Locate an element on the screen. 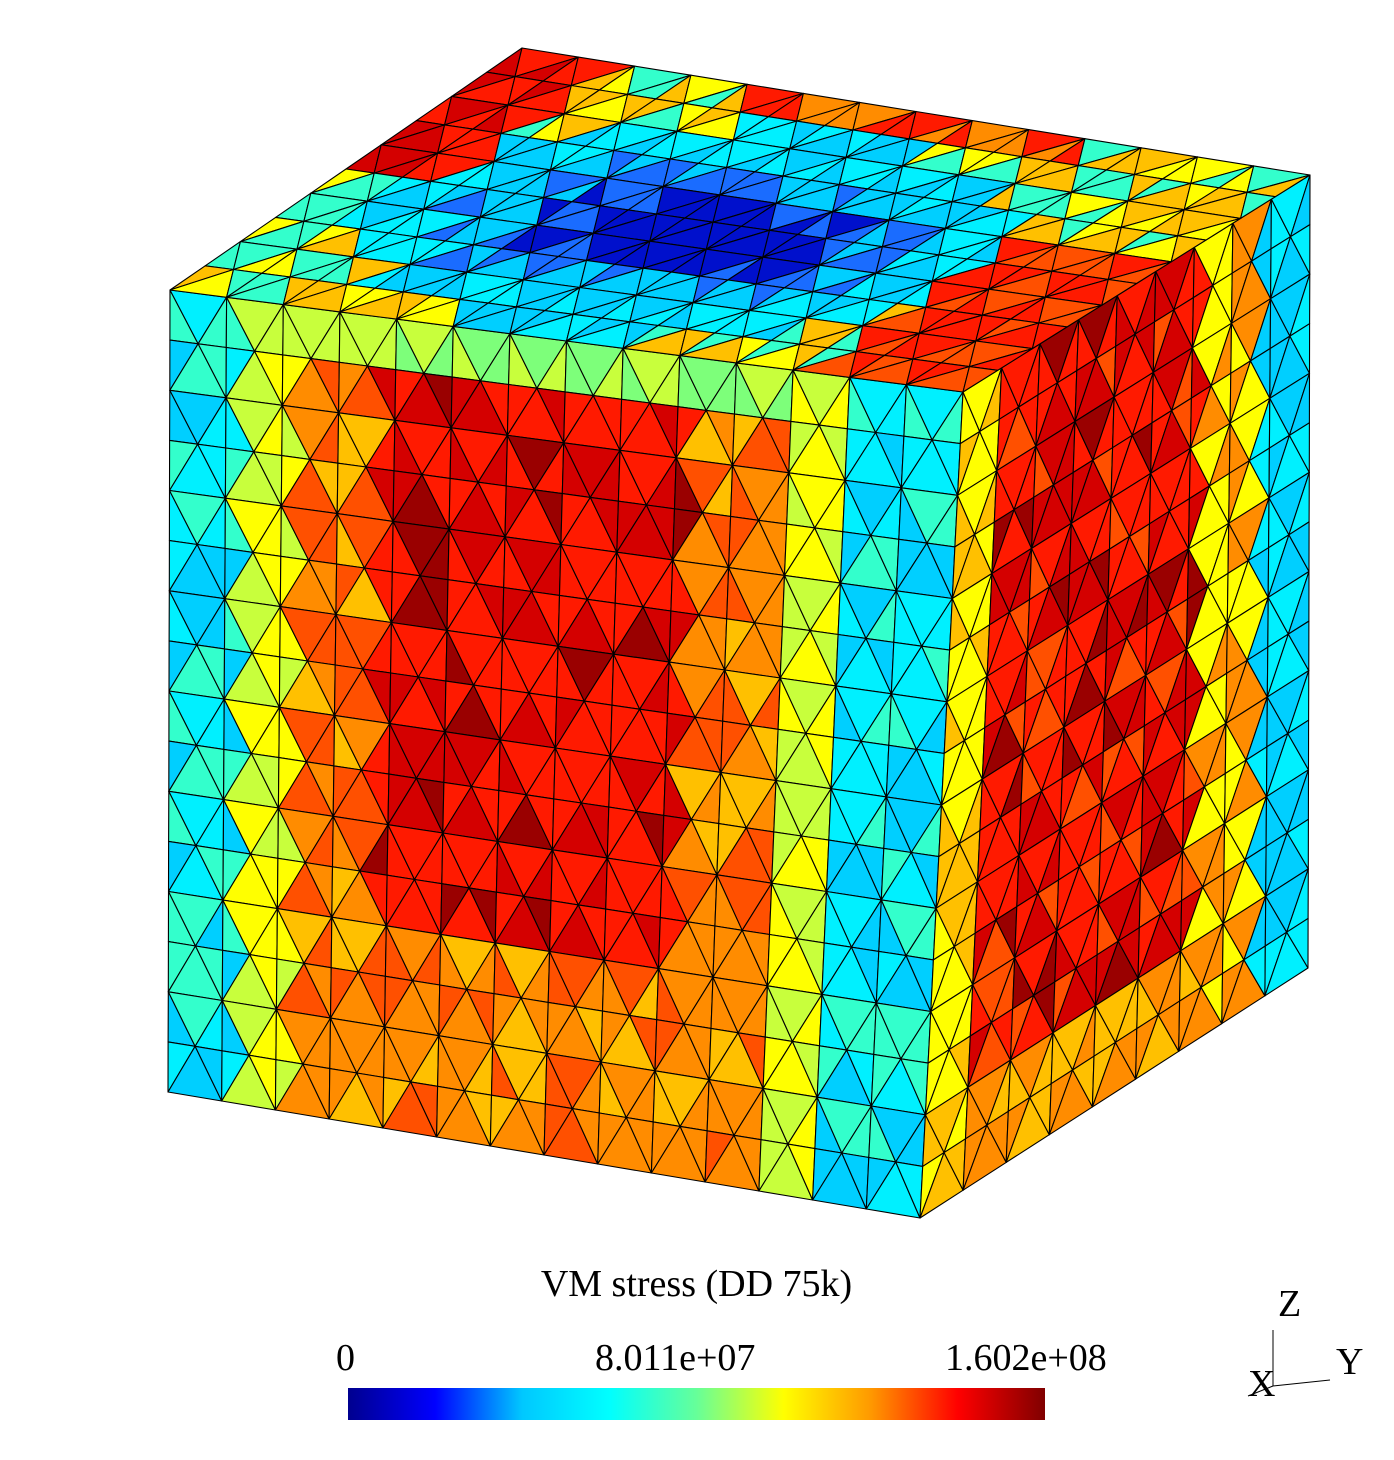 The width and height of the screenshot is (1394, 1460). y-axis-line is located at coordinates (1301, 1383).